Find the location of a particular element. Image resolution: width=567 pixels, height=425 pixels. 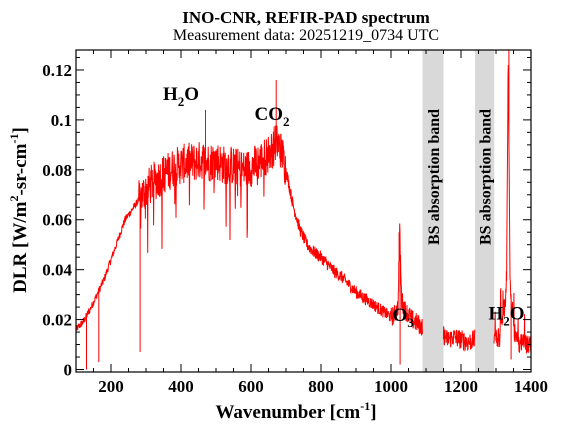

x-tick-label: 1200 is located at coordinates (461, 386).